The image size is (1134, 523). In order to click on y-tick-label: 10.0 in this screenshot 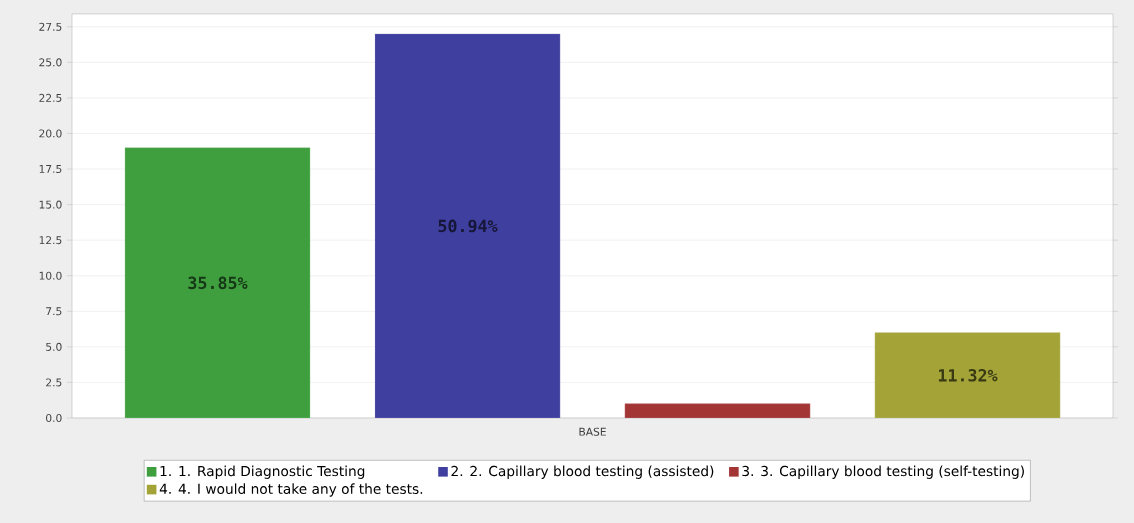, I will do `click(50, 275)`.